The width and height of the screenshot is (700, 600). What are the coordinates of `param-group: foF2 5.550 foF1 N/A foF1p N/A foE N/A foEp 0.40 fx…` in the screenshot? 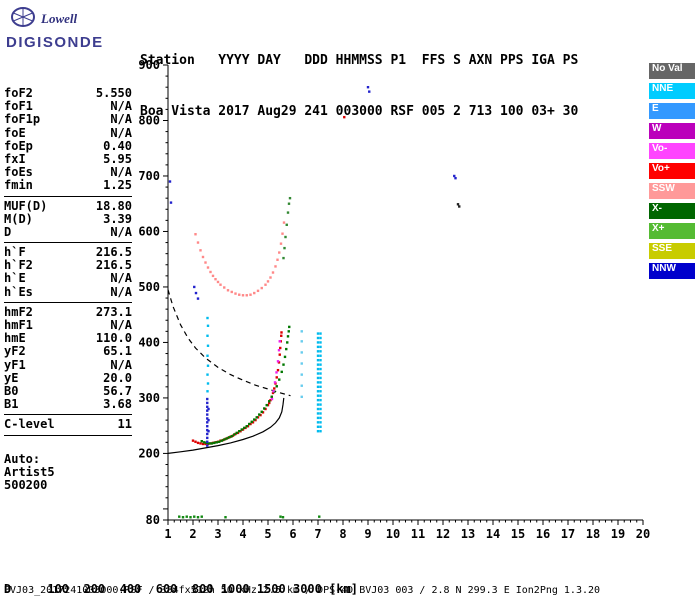 It's located at (68, 140).